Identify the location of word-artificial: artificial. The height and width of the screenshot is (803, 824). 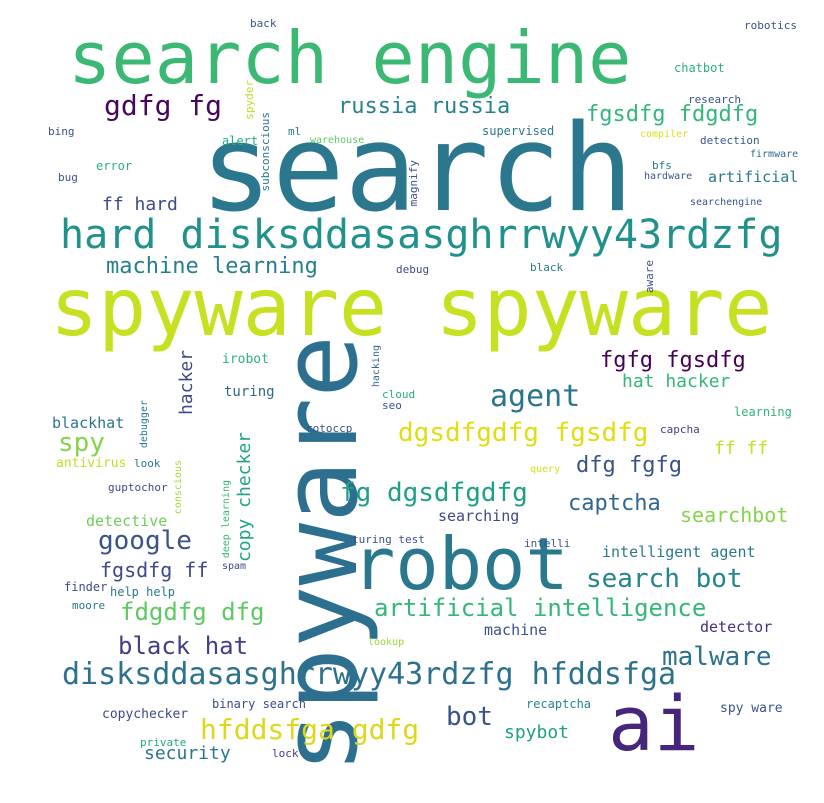
(753, 177).